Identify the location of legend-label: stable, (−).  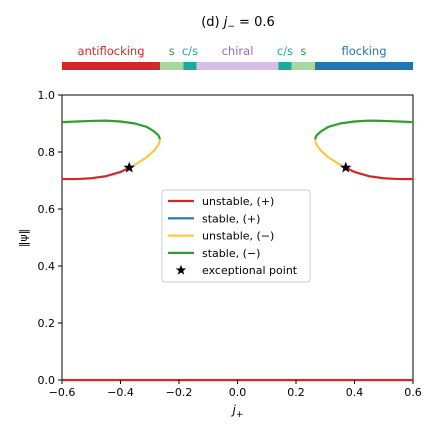
(231, 253).